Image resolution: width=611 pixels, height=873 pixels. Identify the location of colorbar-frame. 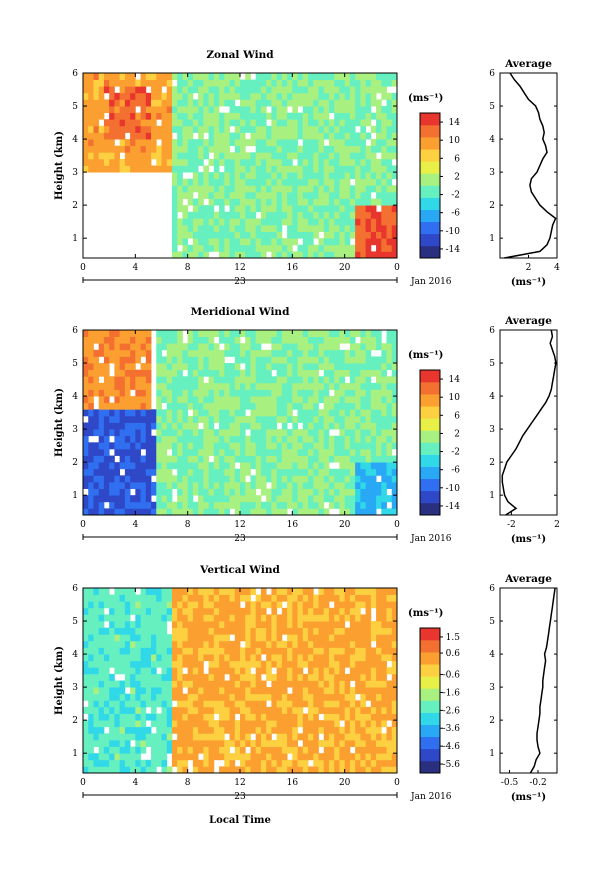
(430, 442).